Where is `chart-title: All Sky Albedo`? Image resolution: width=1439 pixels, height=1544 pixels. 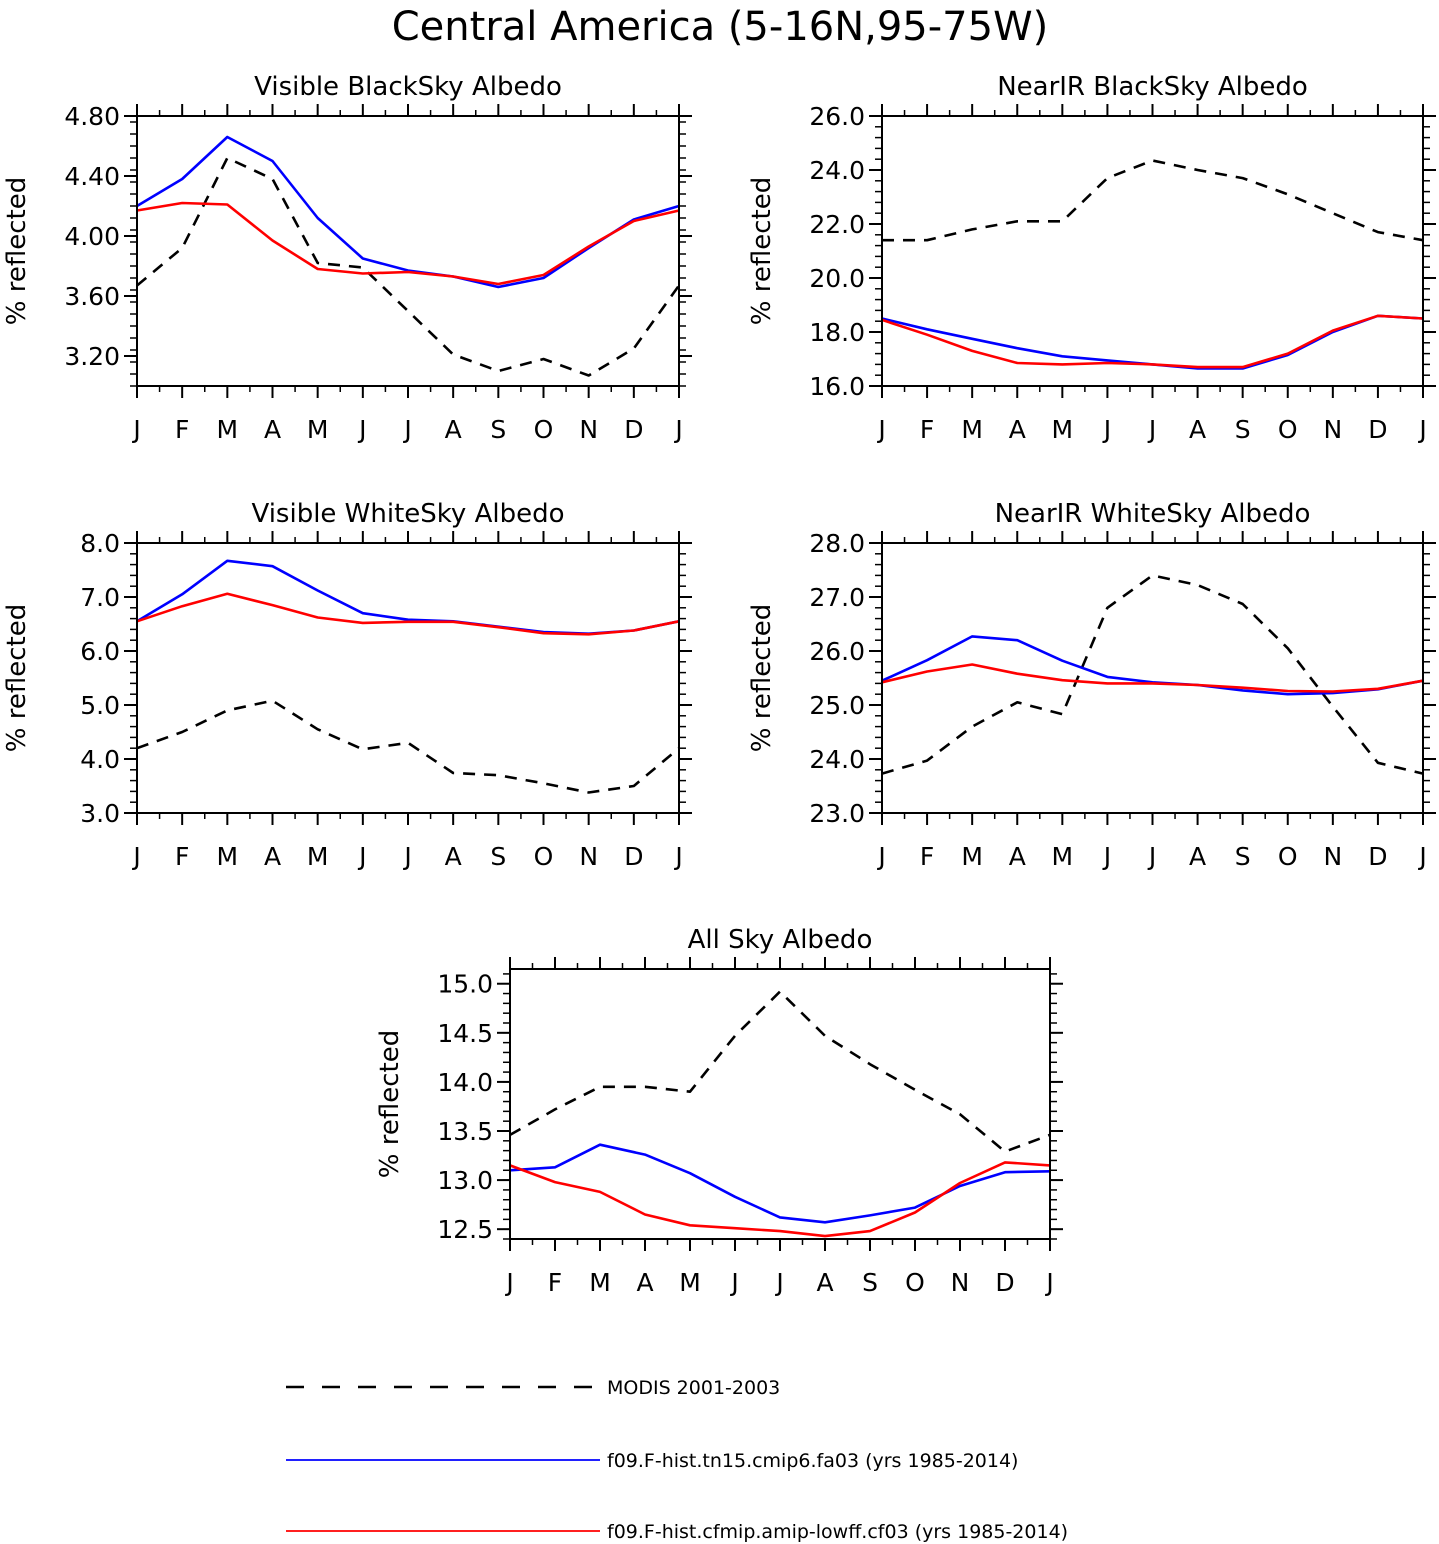 chart-title: All Sky Albedo is located at coordinates (780, 940).